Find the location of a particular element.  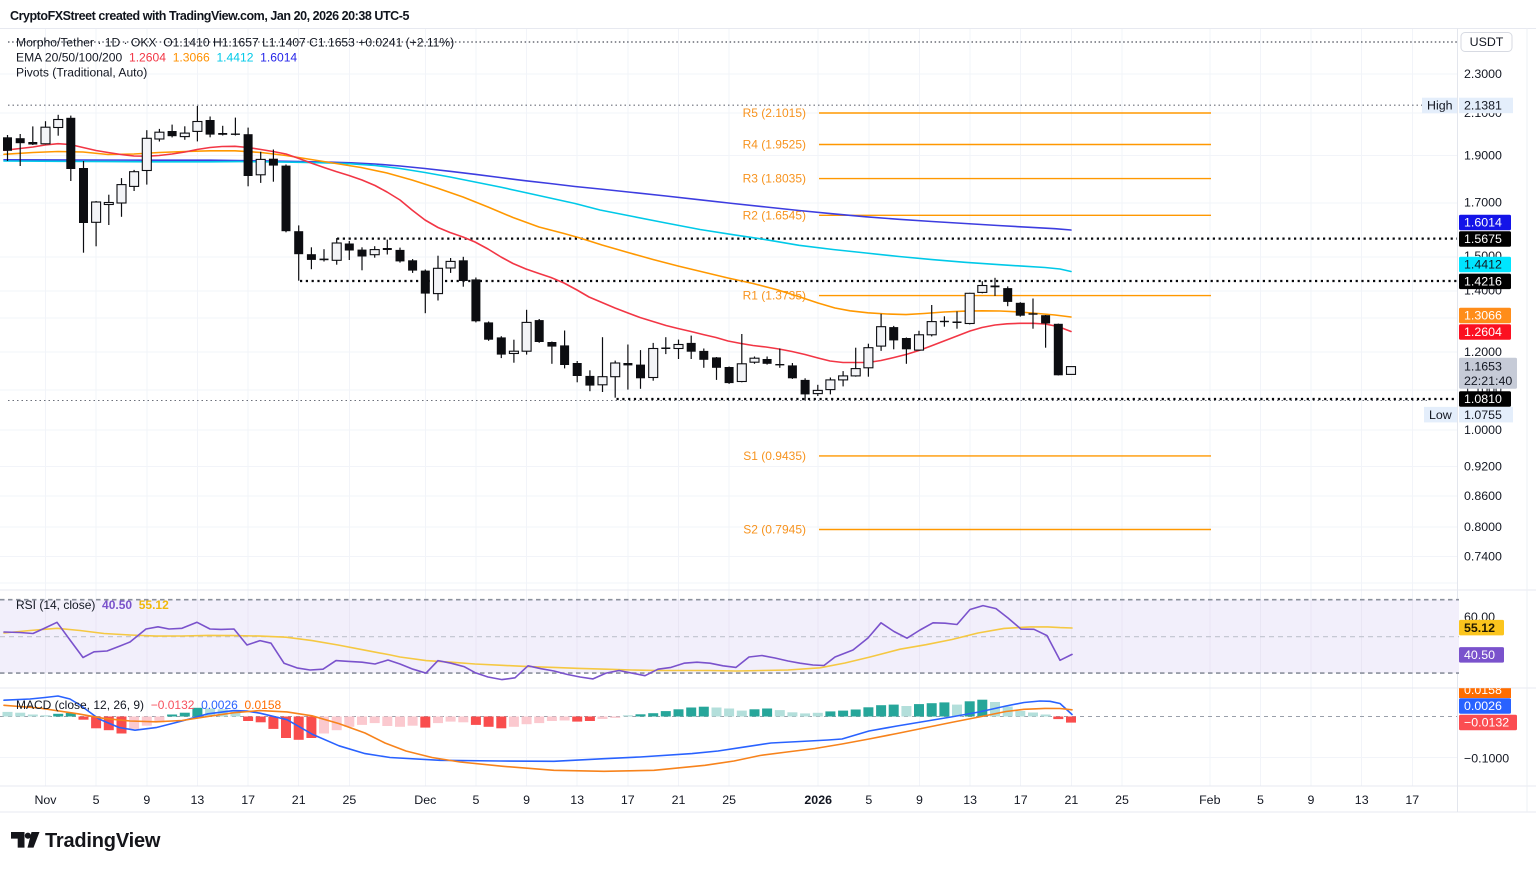

svg-text: 1.0755 is located at coordinates (1483, 415).